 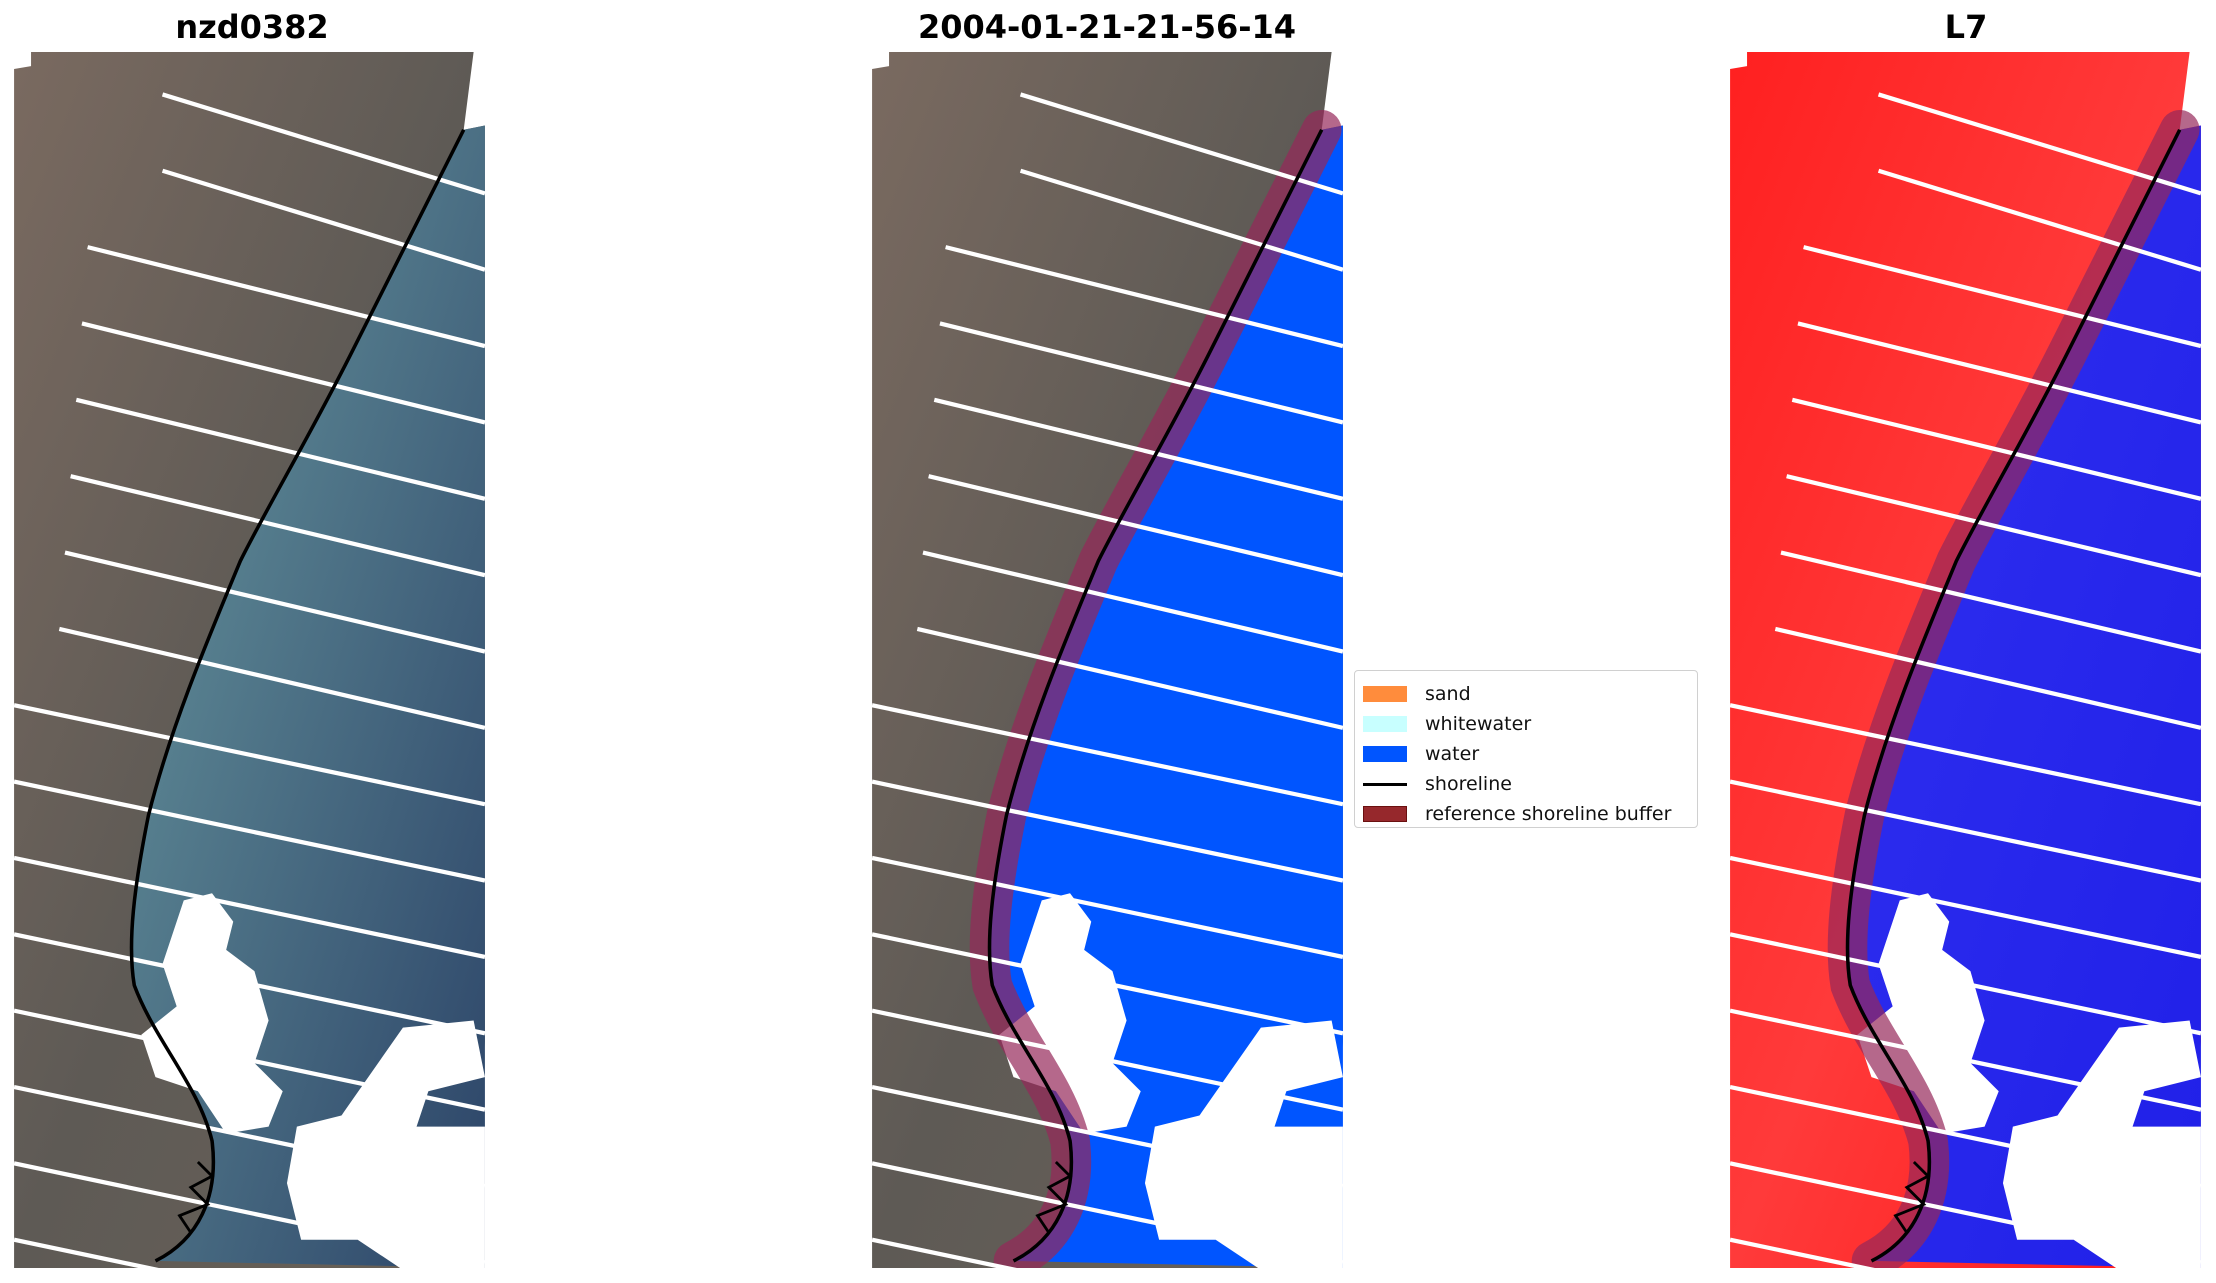 What do you see at coordinates (1385, 784) in the screenshot?
I see `legend-line` at bounding box center [1385, 784].